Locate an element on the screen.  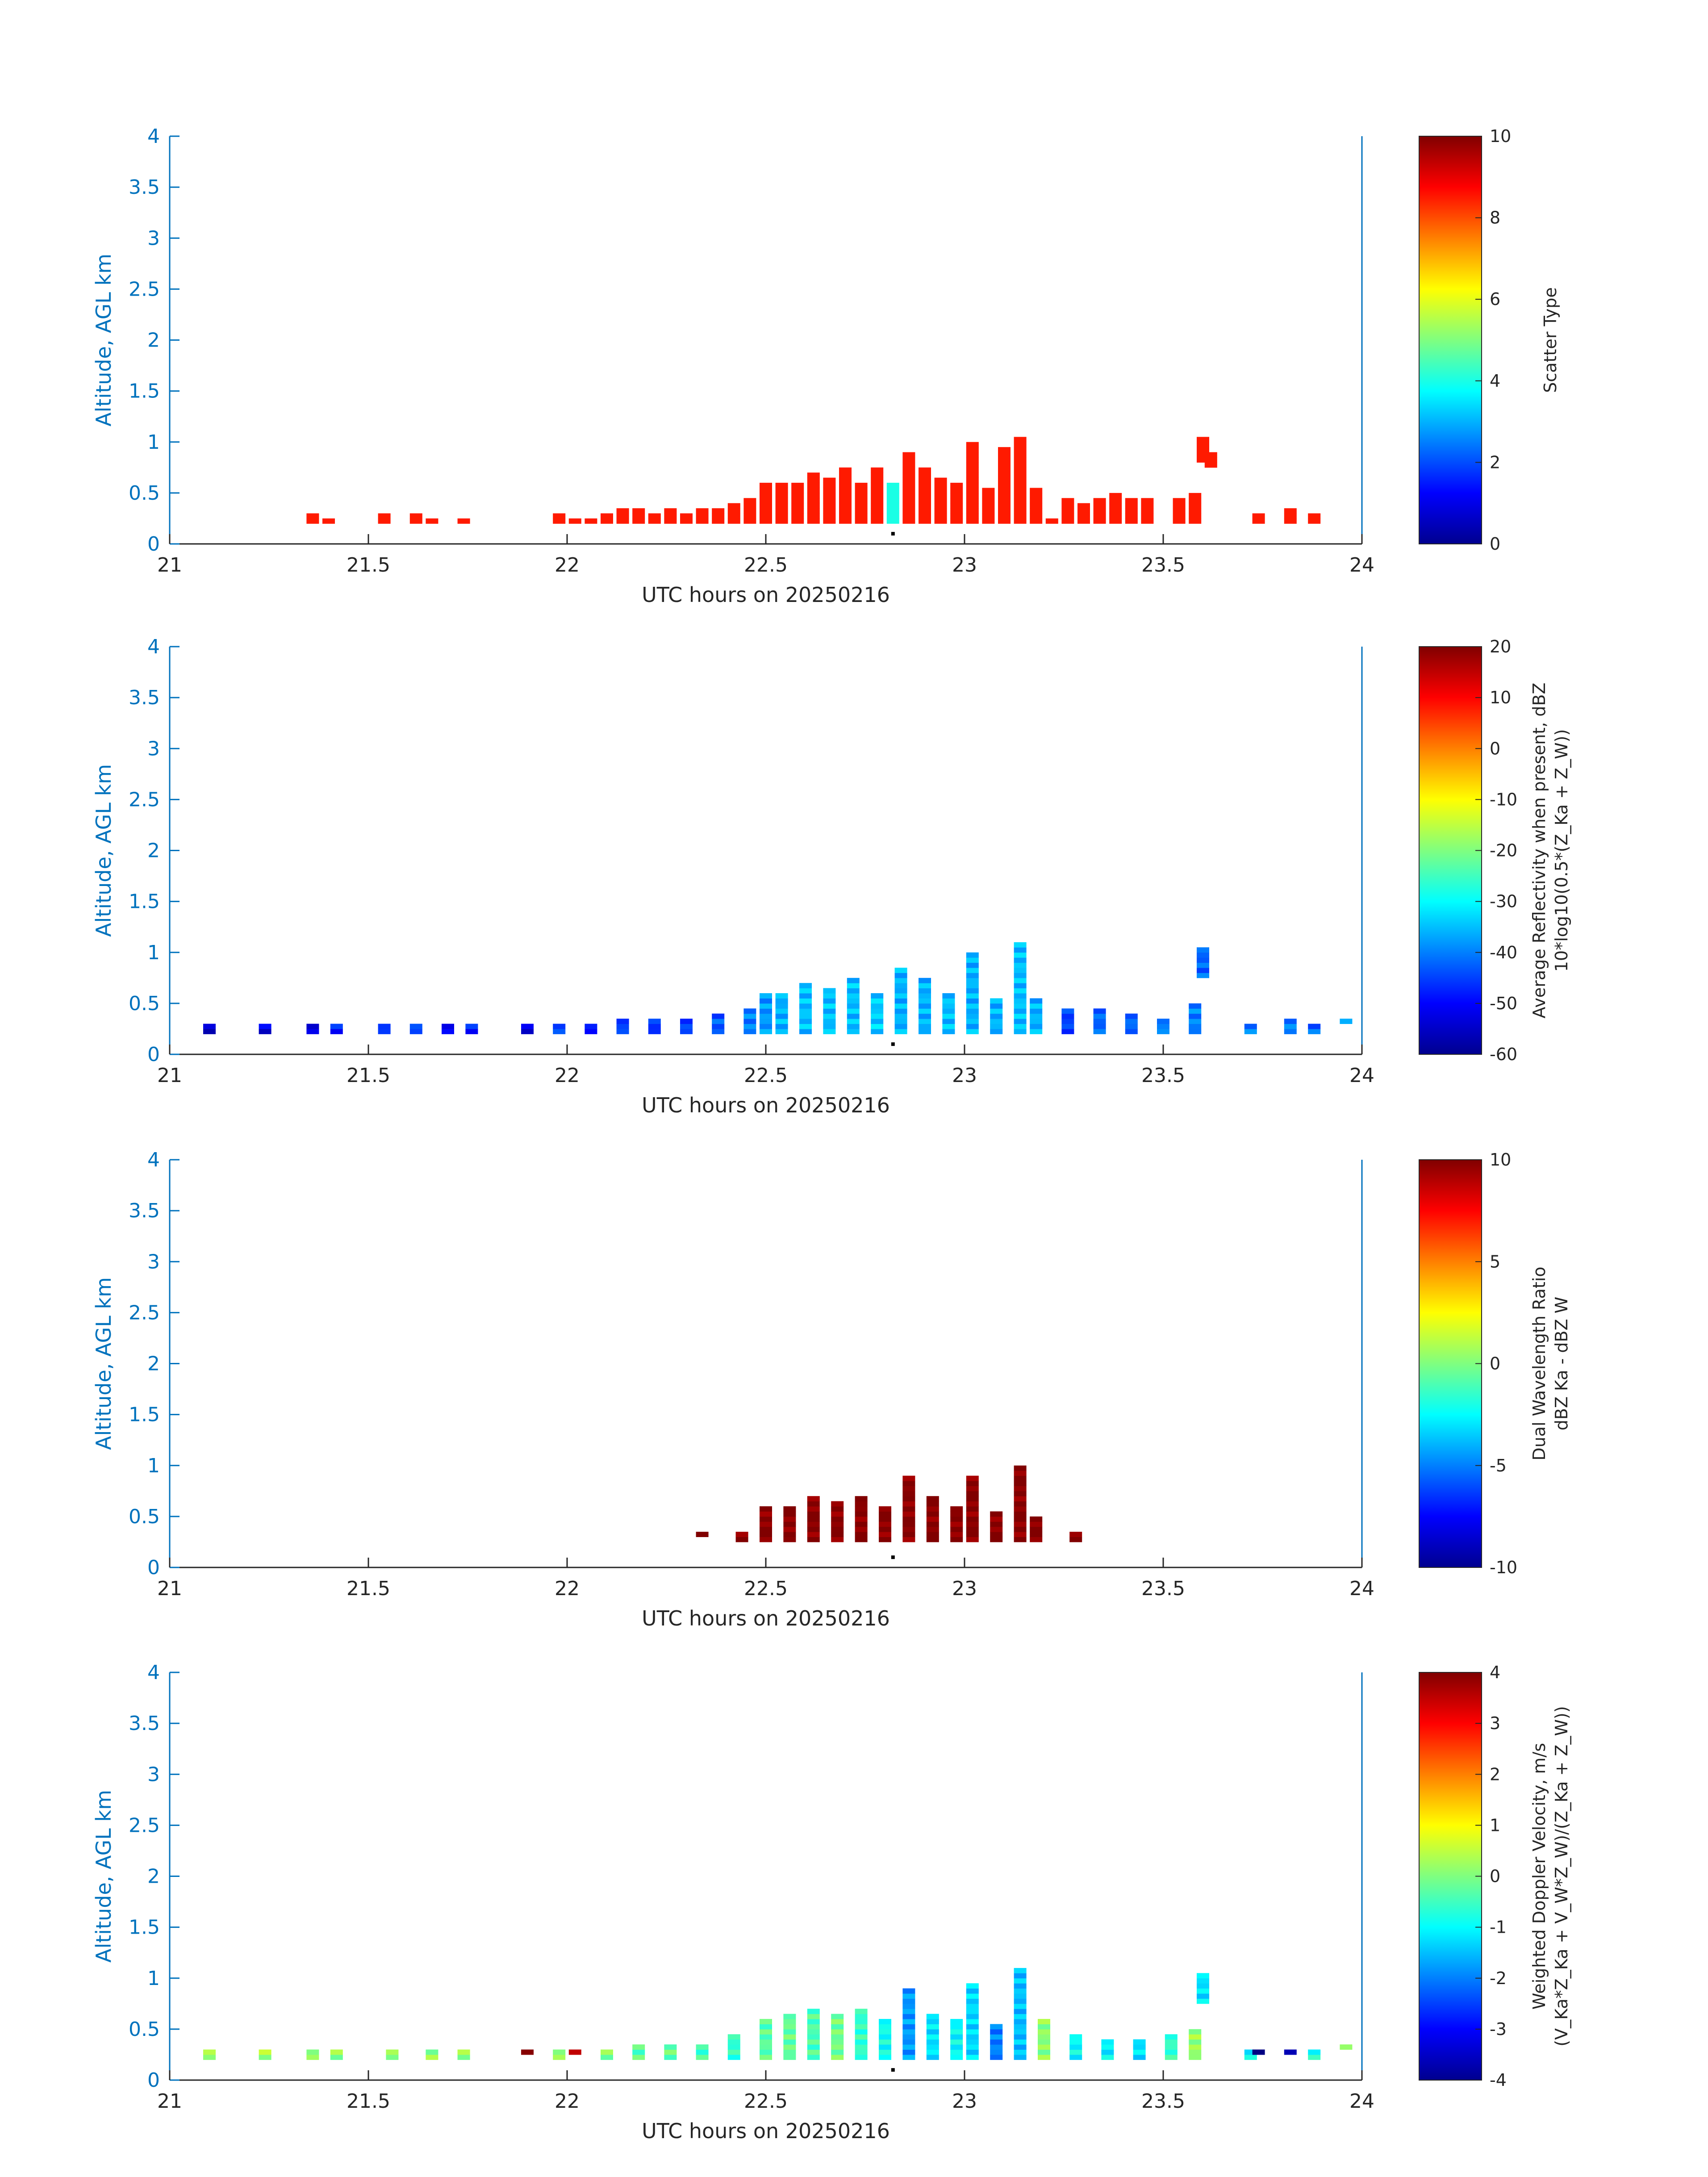
y-tick-label: 2 is located at coordinates (153, 1876).